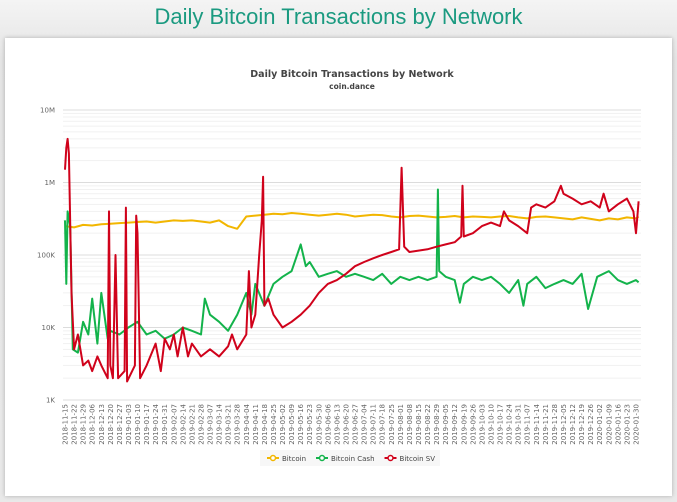  I want to click on x-tick-label: 2019-01-03, so click(129, 424).